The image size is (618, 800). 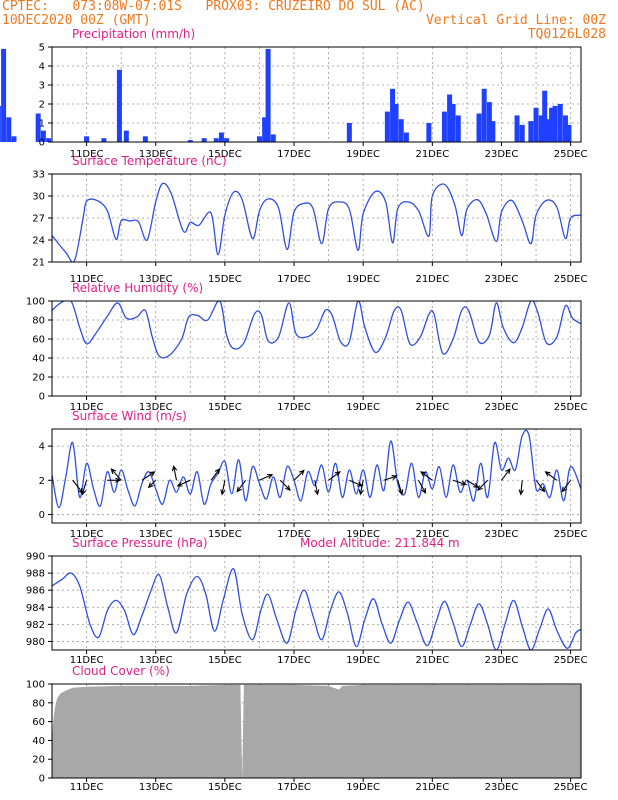 I want to click on precip-title: Precipitation (mm/h), so click(x=133, y=34).